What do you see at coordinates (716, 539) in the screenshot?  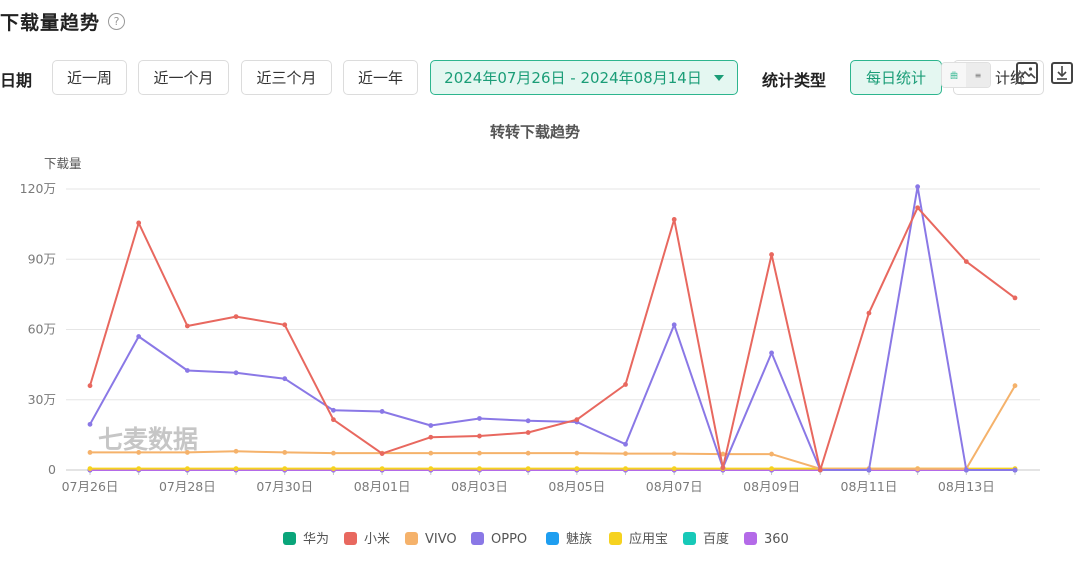 I see `legend-label: 百度` at bounding box center [716, 539].